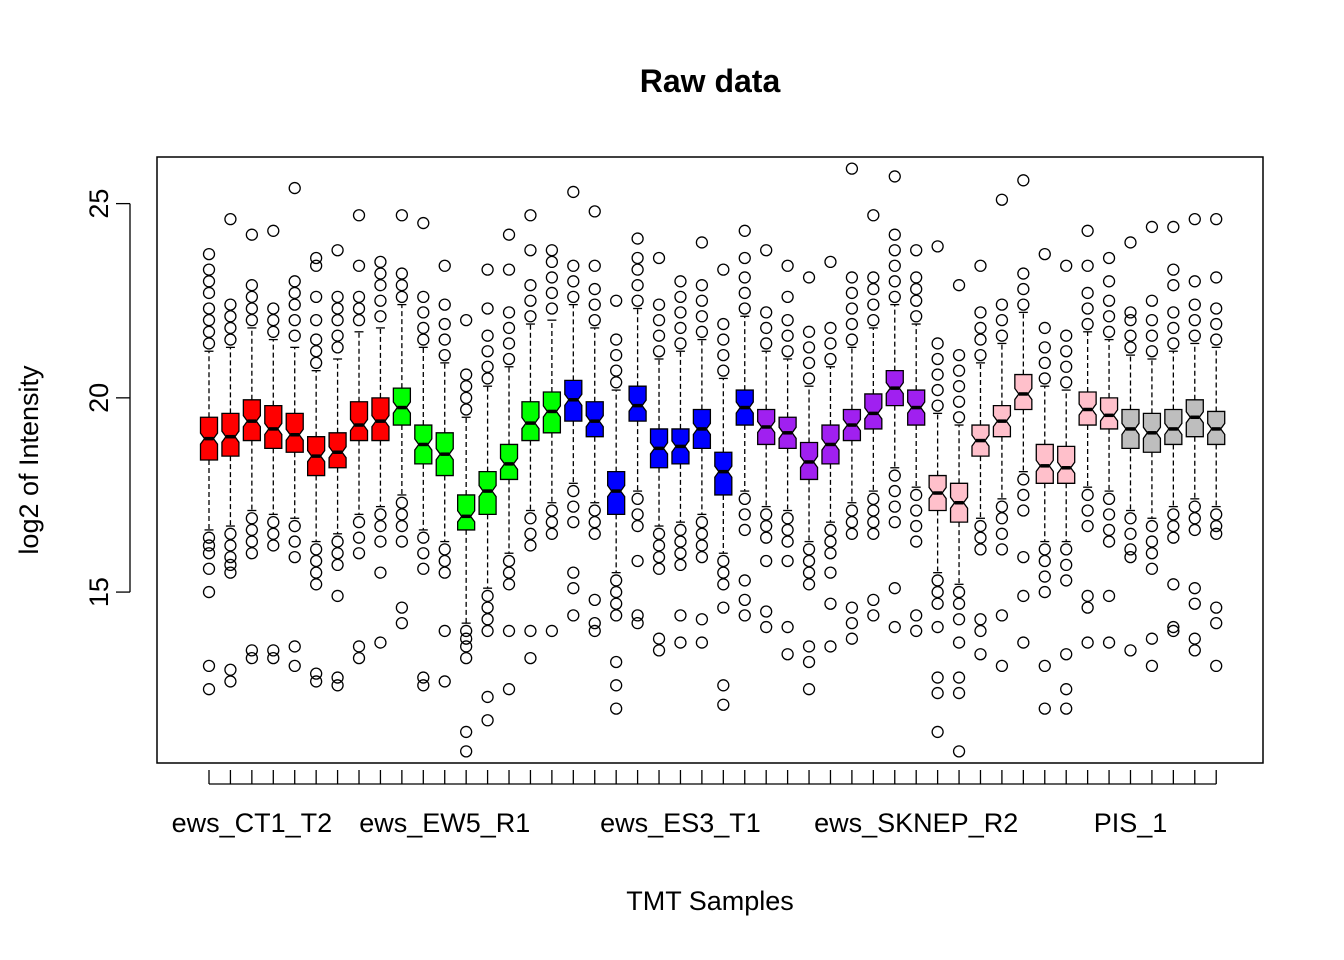  Describe the element at coordinates (710, 81) in the screenshot. I see `chart-title: Raw data` at that location.